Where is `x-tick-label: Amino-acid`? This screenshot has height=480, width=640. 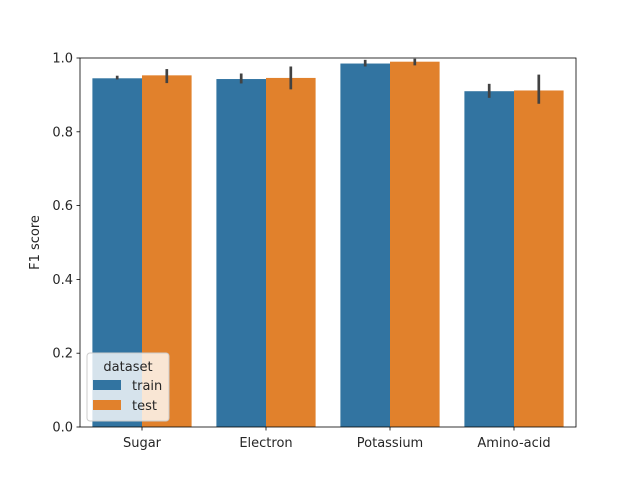 x-tick-label: Amino-acid is located at coordinates (513, 443).